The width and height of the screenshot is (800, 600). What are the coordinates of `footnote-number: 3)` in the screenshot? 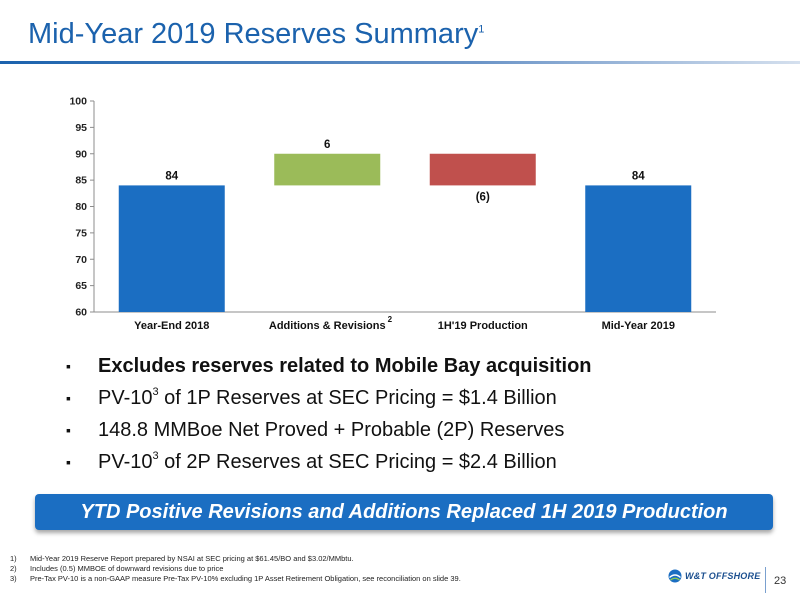 It's located at (13, 578).